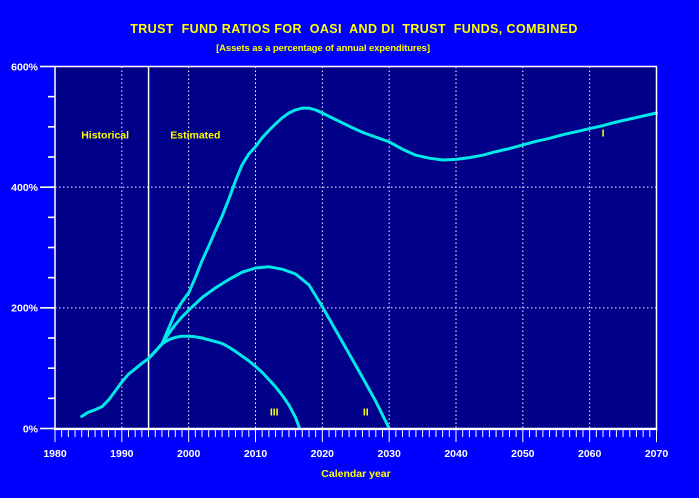 Image resolution: width=699 pixels, height=498 pixels. What do you see at coordinates (105, 136) in the screenshot?
I see `annotation-label-historical: Historical` at bounding box center [105, 136].